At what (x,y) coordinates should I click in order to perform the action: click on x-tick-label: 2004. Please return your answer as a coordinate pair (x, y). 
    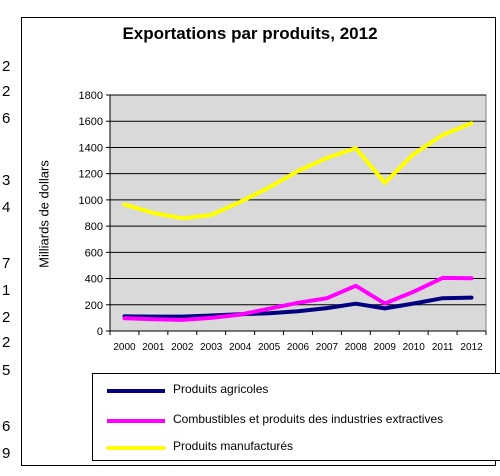
    Looking at the image, I should click on (240, 347).